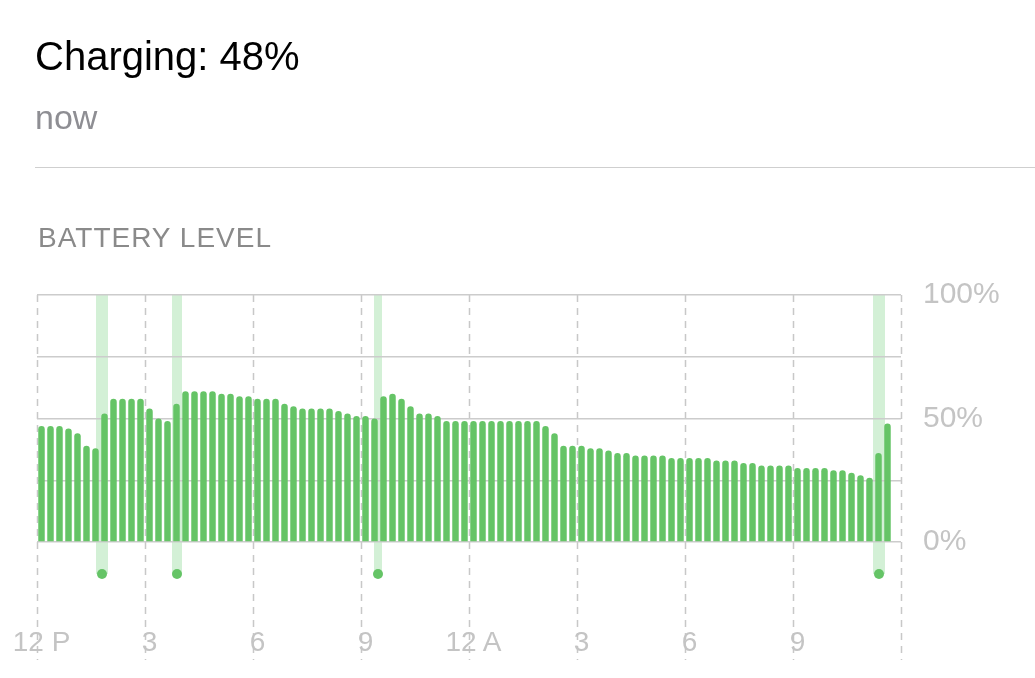 This screenshot has height=678, width=1035. What do you see at coordinates (953, 416) in the screenshot?
I see `y-tick-label: 50%` at bounding box center [953, 416].